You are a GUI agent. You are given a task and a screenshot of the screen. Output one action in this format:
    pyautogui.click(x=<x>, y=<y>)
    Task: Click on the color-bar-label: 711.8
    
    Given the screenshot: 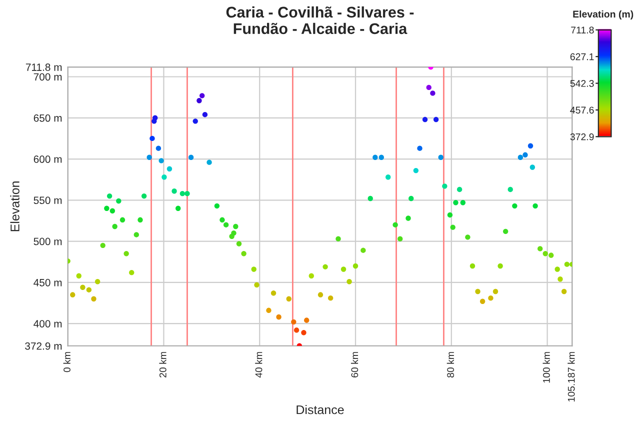 What is the action you would take?
    pyautogui.click(x=582, y=30)
    